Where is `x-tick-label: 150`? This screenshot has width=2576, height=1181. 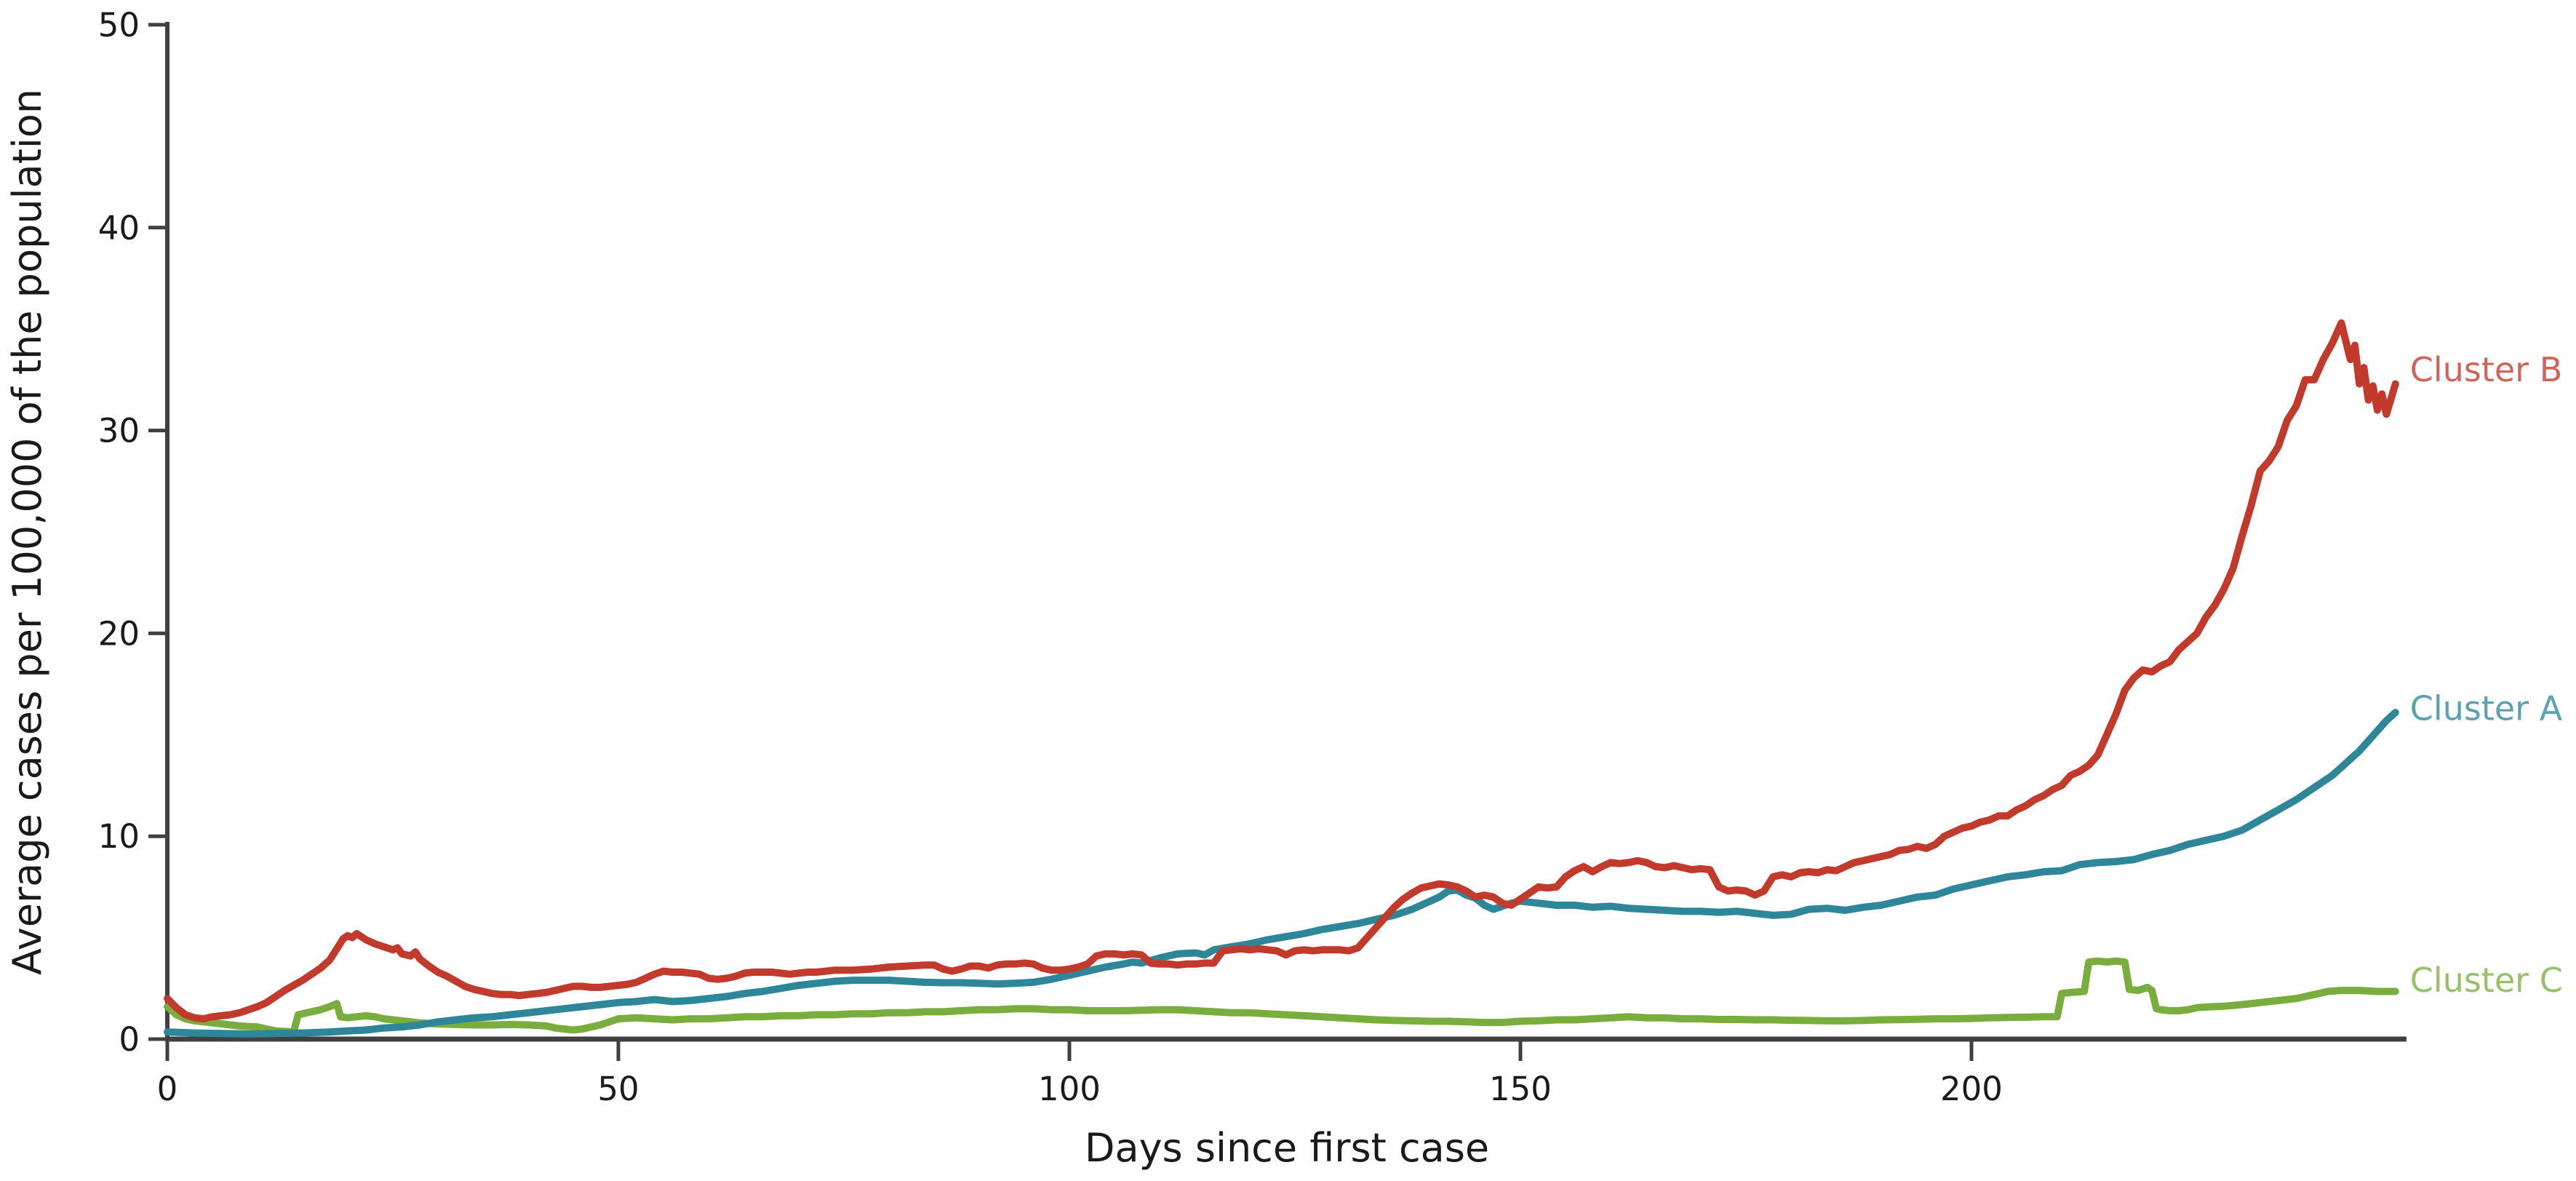 x-tick-label: 150 is located at coordinates (1520, 1089).